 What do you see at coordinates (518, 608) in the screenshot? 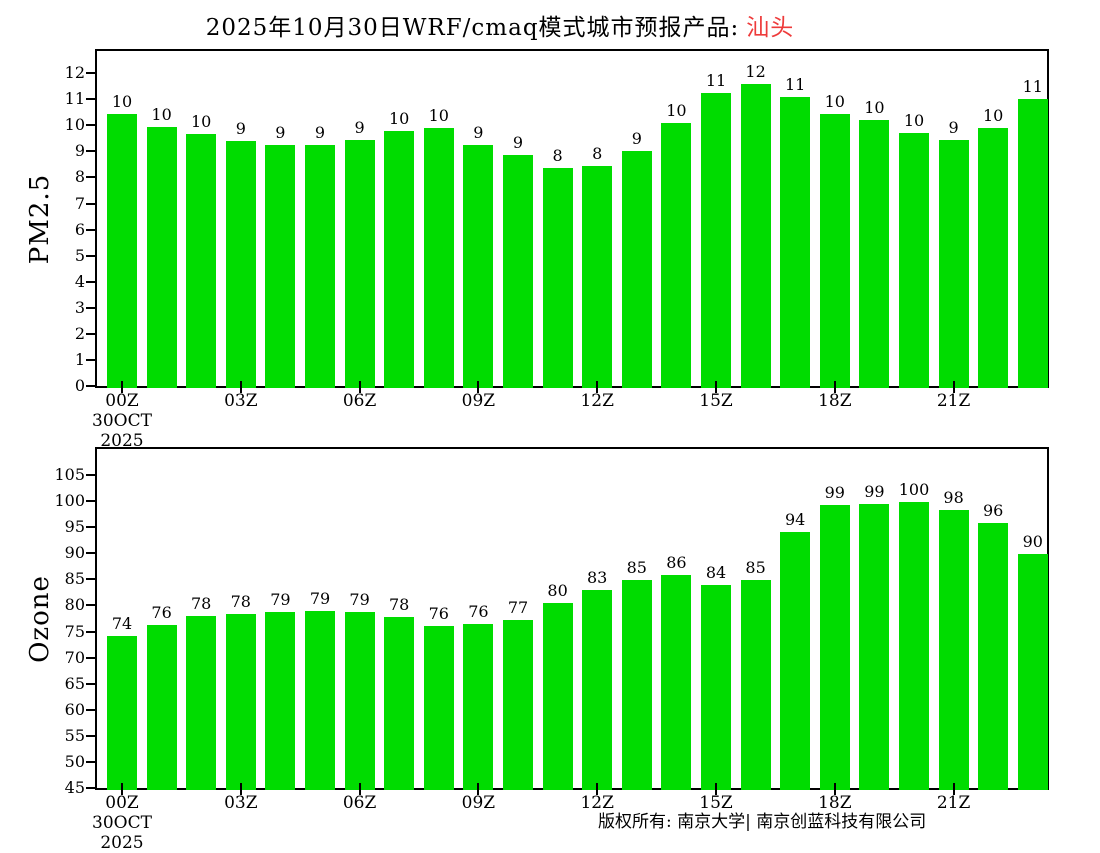
I see `bar-value-label: 77` at bounding box center [518, 608].